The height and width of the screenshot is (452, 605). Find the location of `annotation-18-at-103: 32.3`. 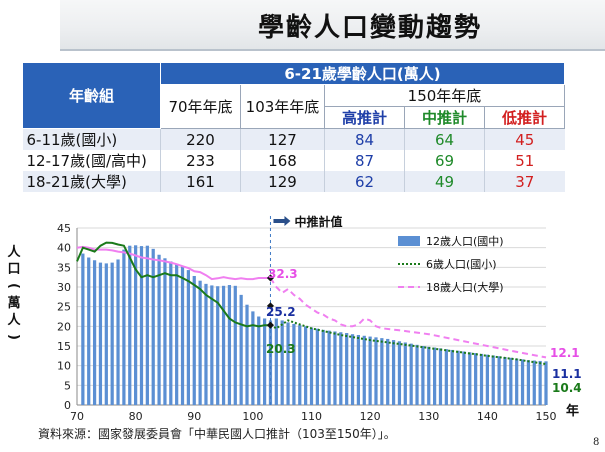

annotation-18-at-103: 32.3 is located at coordinates (283, 274).